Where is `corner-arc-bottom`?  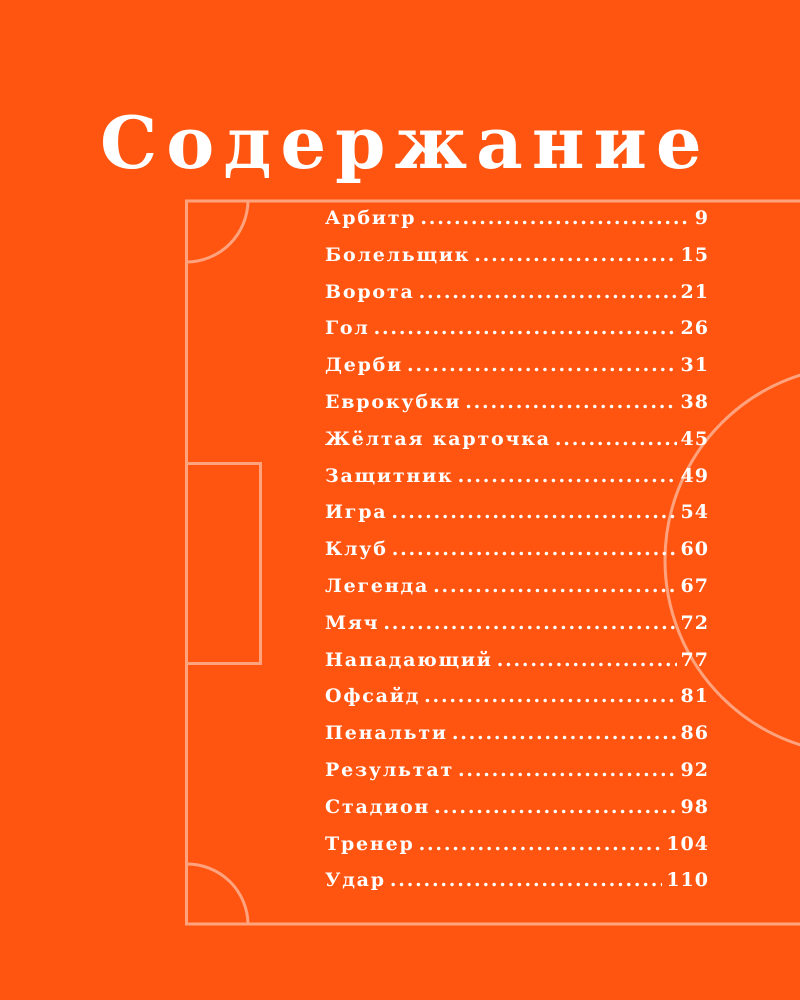 corner-arc-bottom is located at coordinates (218, 893).